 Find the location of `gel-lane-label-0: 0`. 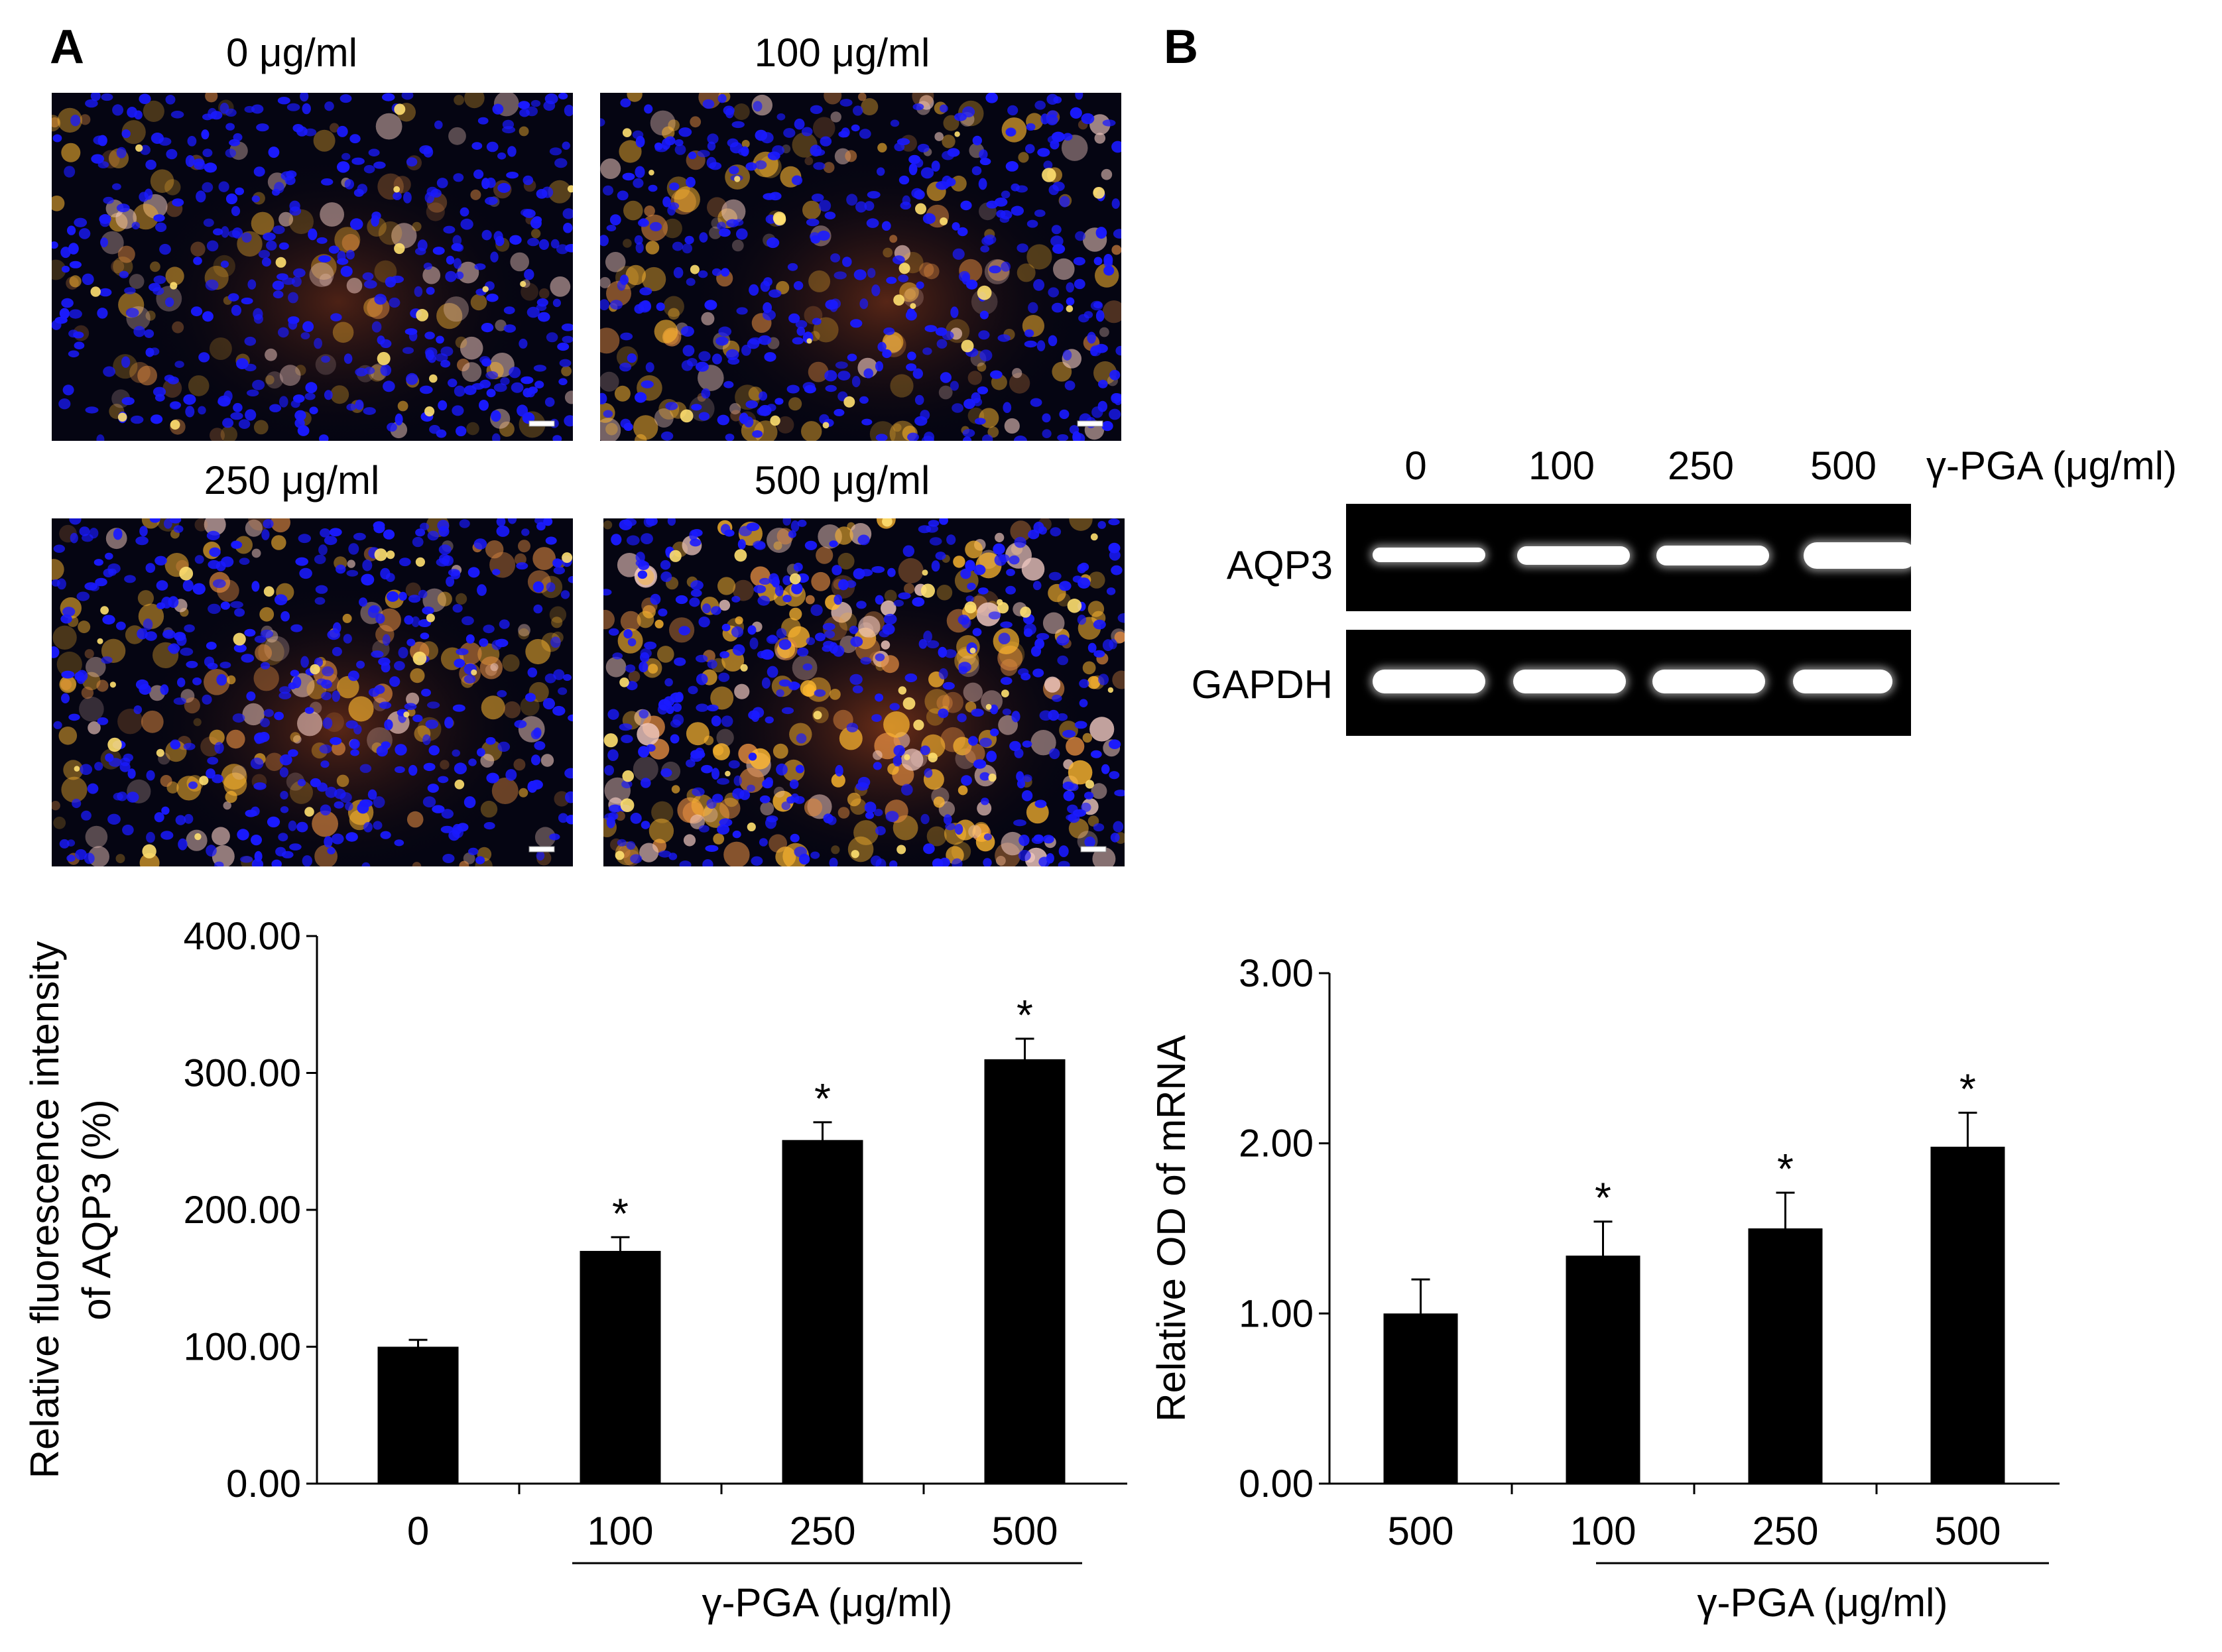

gel-lane-label-0: 0 is located at coordinates (1415, 465).